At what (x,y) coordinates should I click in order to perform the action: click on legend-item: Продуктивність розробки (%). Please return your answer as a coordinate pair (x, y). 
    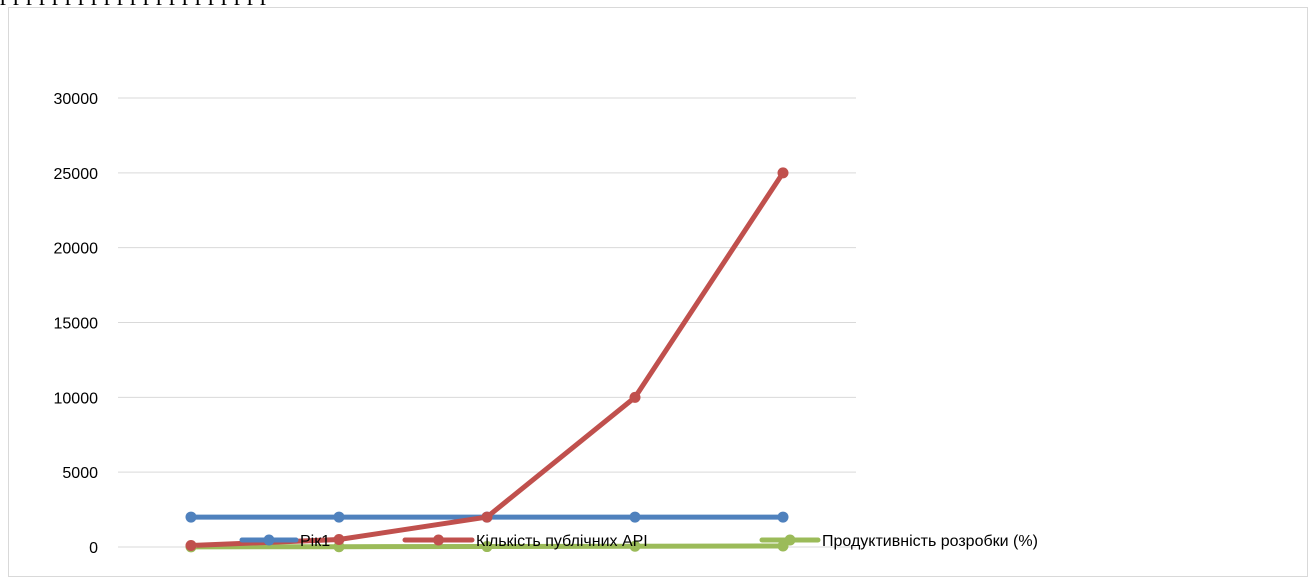
    Looking at the image, I should click on (898, 541).